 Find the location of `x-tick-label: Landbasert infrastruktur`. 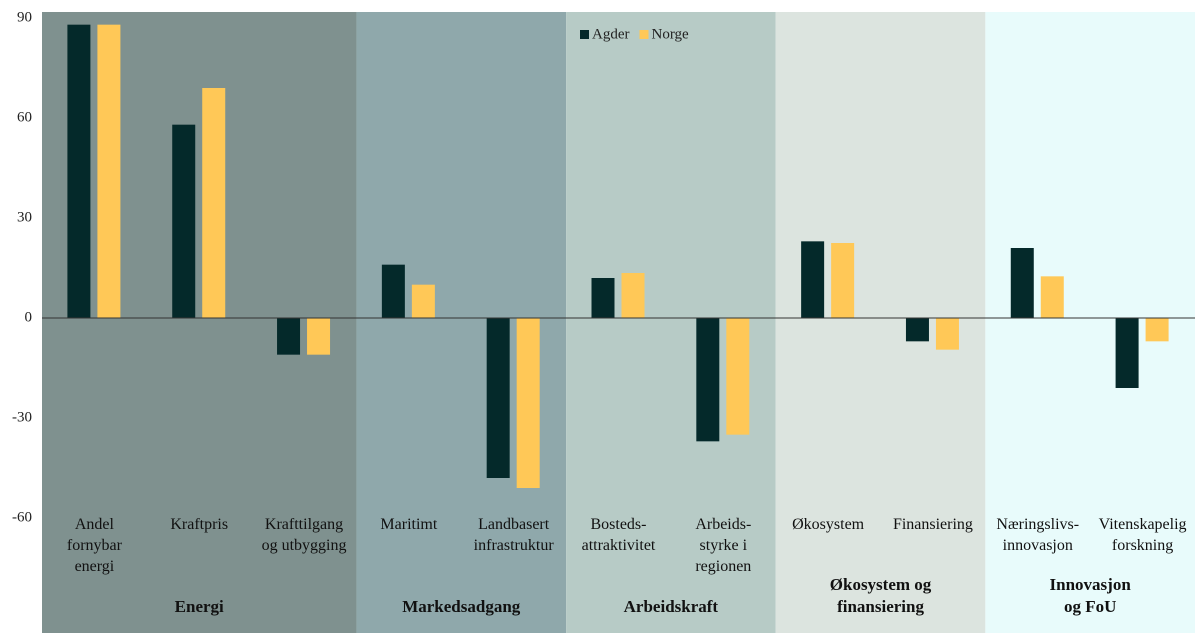

x-tick-label: Landbasert infrastruktur is located at coordinates (513, 535).